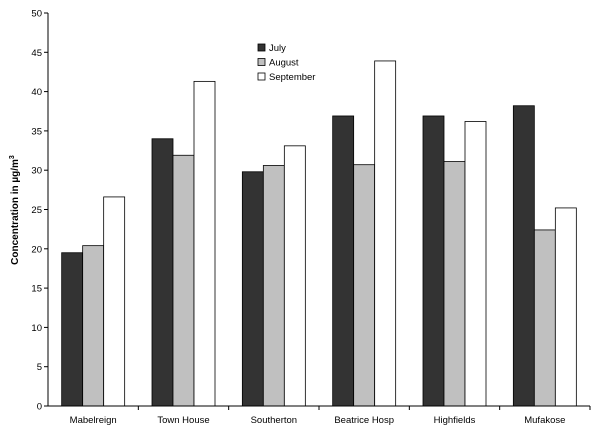 The width and height of the screenshot is (600, 437). What do you see at coordinates (204, 243) in the screenshot?
I see `bar-september-town-house` at bounding box center [204, 243].